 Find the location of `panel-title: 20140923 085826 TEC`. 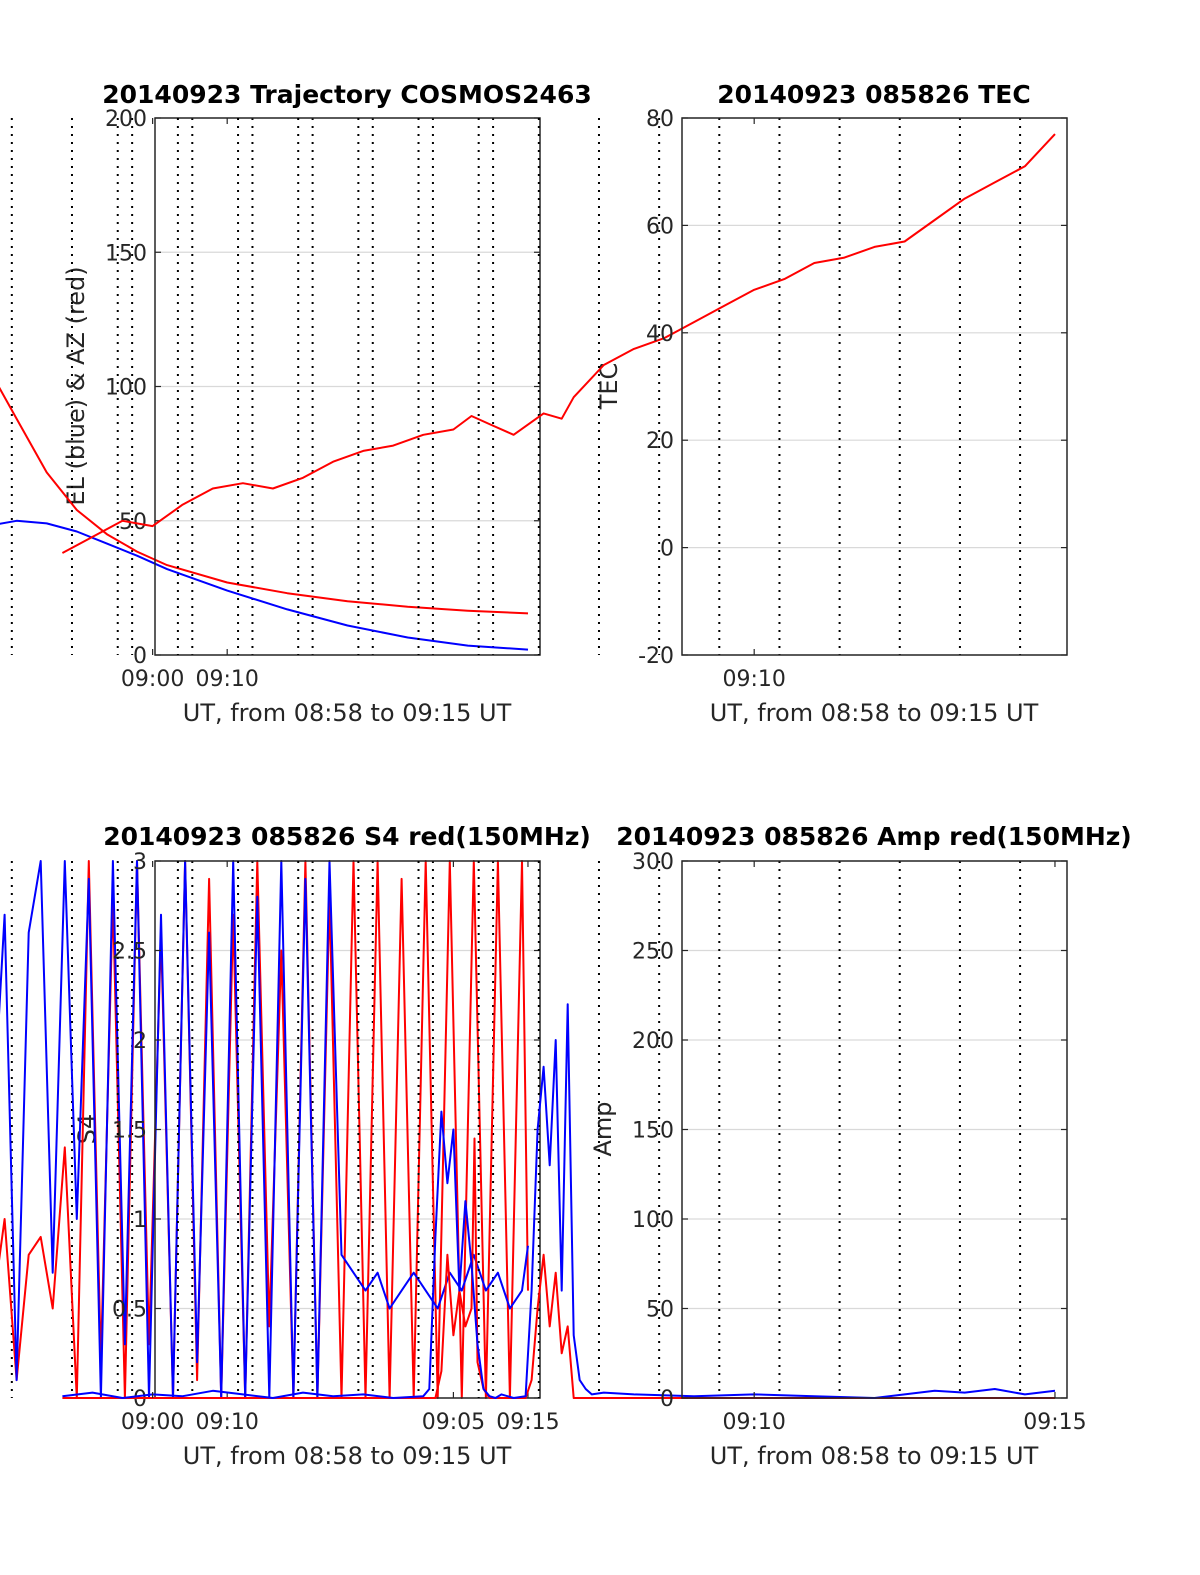

panel-title: 20140923 085826 TEC is located at coordinates (873, 94).